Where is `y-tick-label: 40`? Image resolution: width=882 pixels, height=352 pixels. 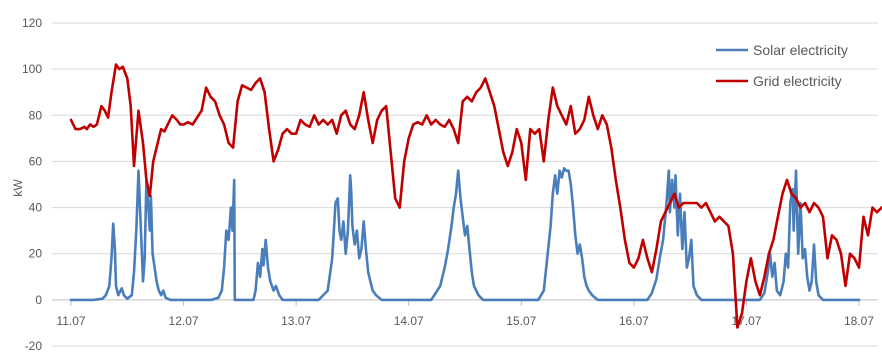 y-tick-label: 40 is located at coordinates (36, 208).